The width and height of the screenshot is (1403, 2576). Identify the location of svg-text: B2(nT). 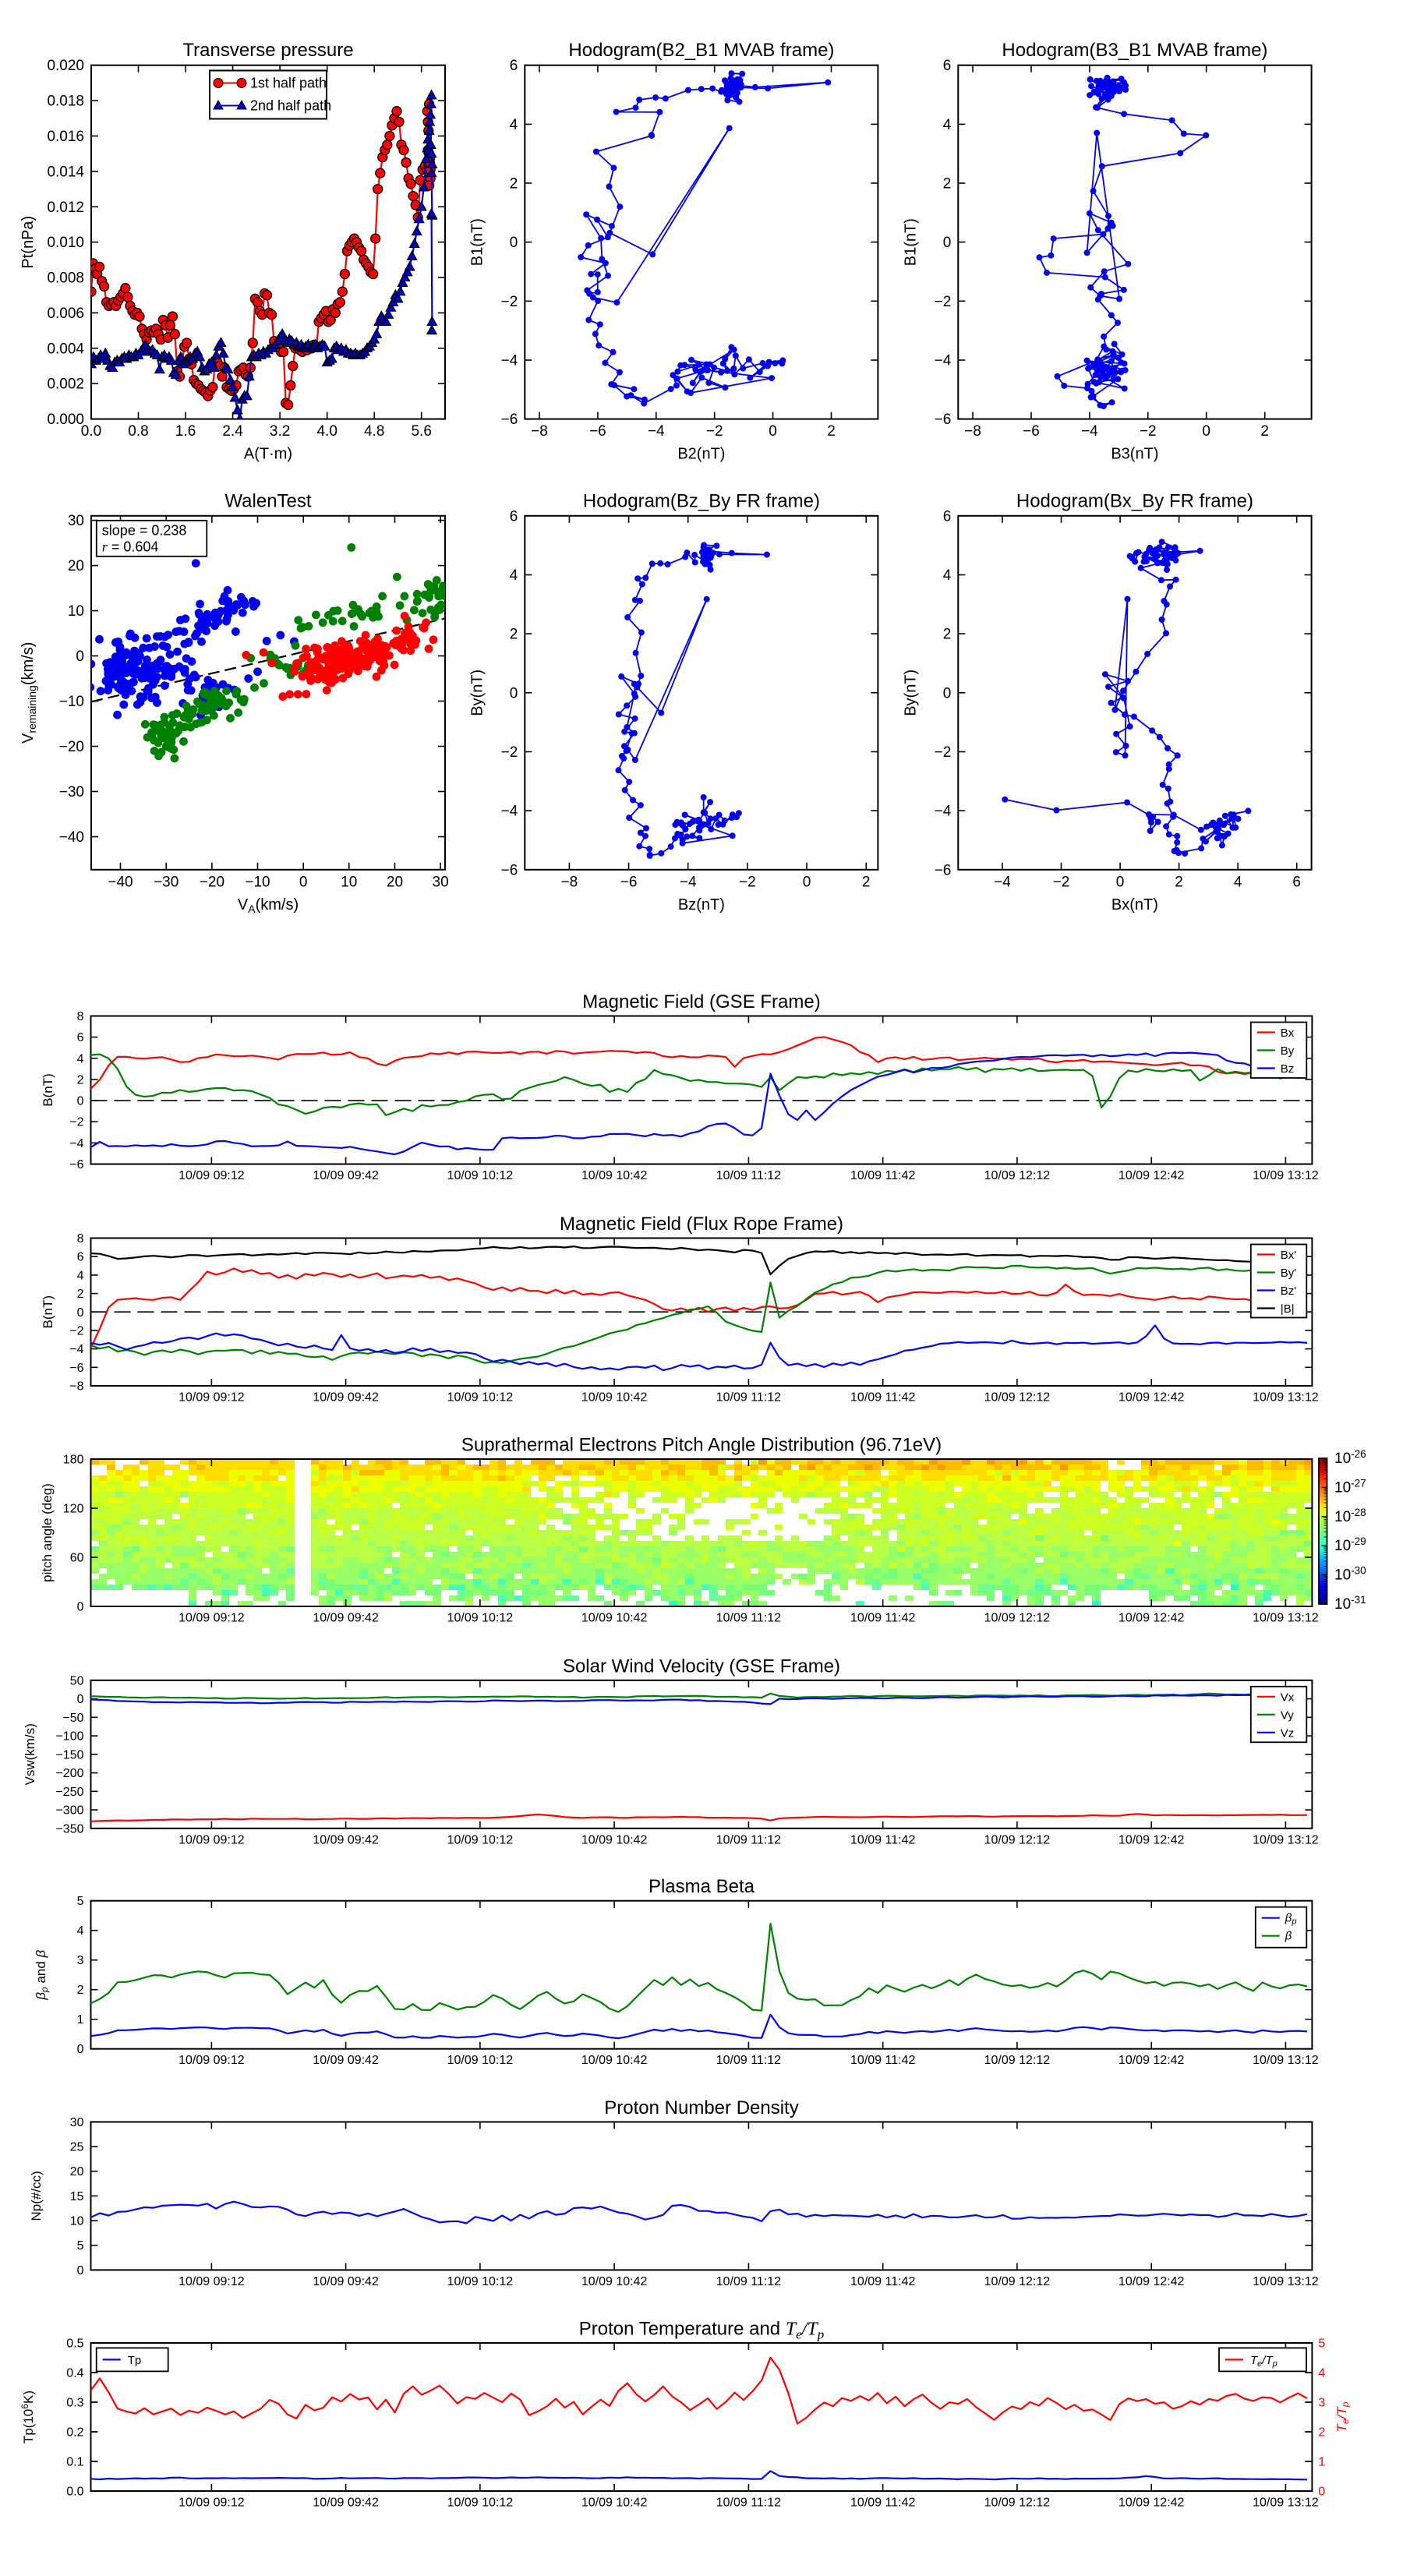
(701, 454).